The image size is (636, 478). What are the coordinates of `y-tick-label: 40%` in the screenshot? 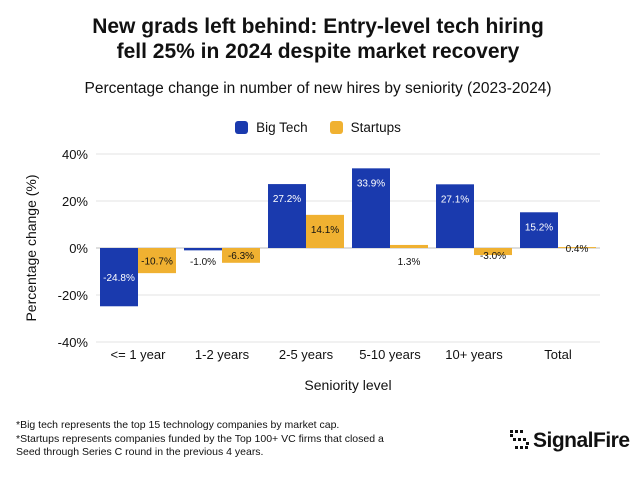 It's located at (75, 154).